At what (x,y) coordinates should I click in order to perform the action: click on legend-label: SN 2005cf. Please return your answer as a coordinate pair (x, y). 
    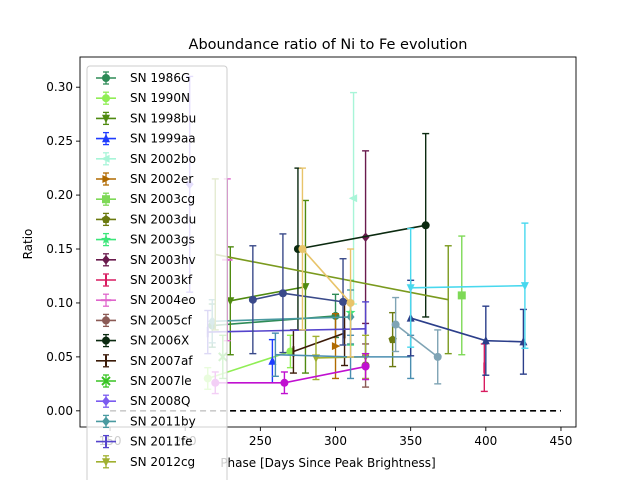
    Looking at the image, I should click on (161, 320).